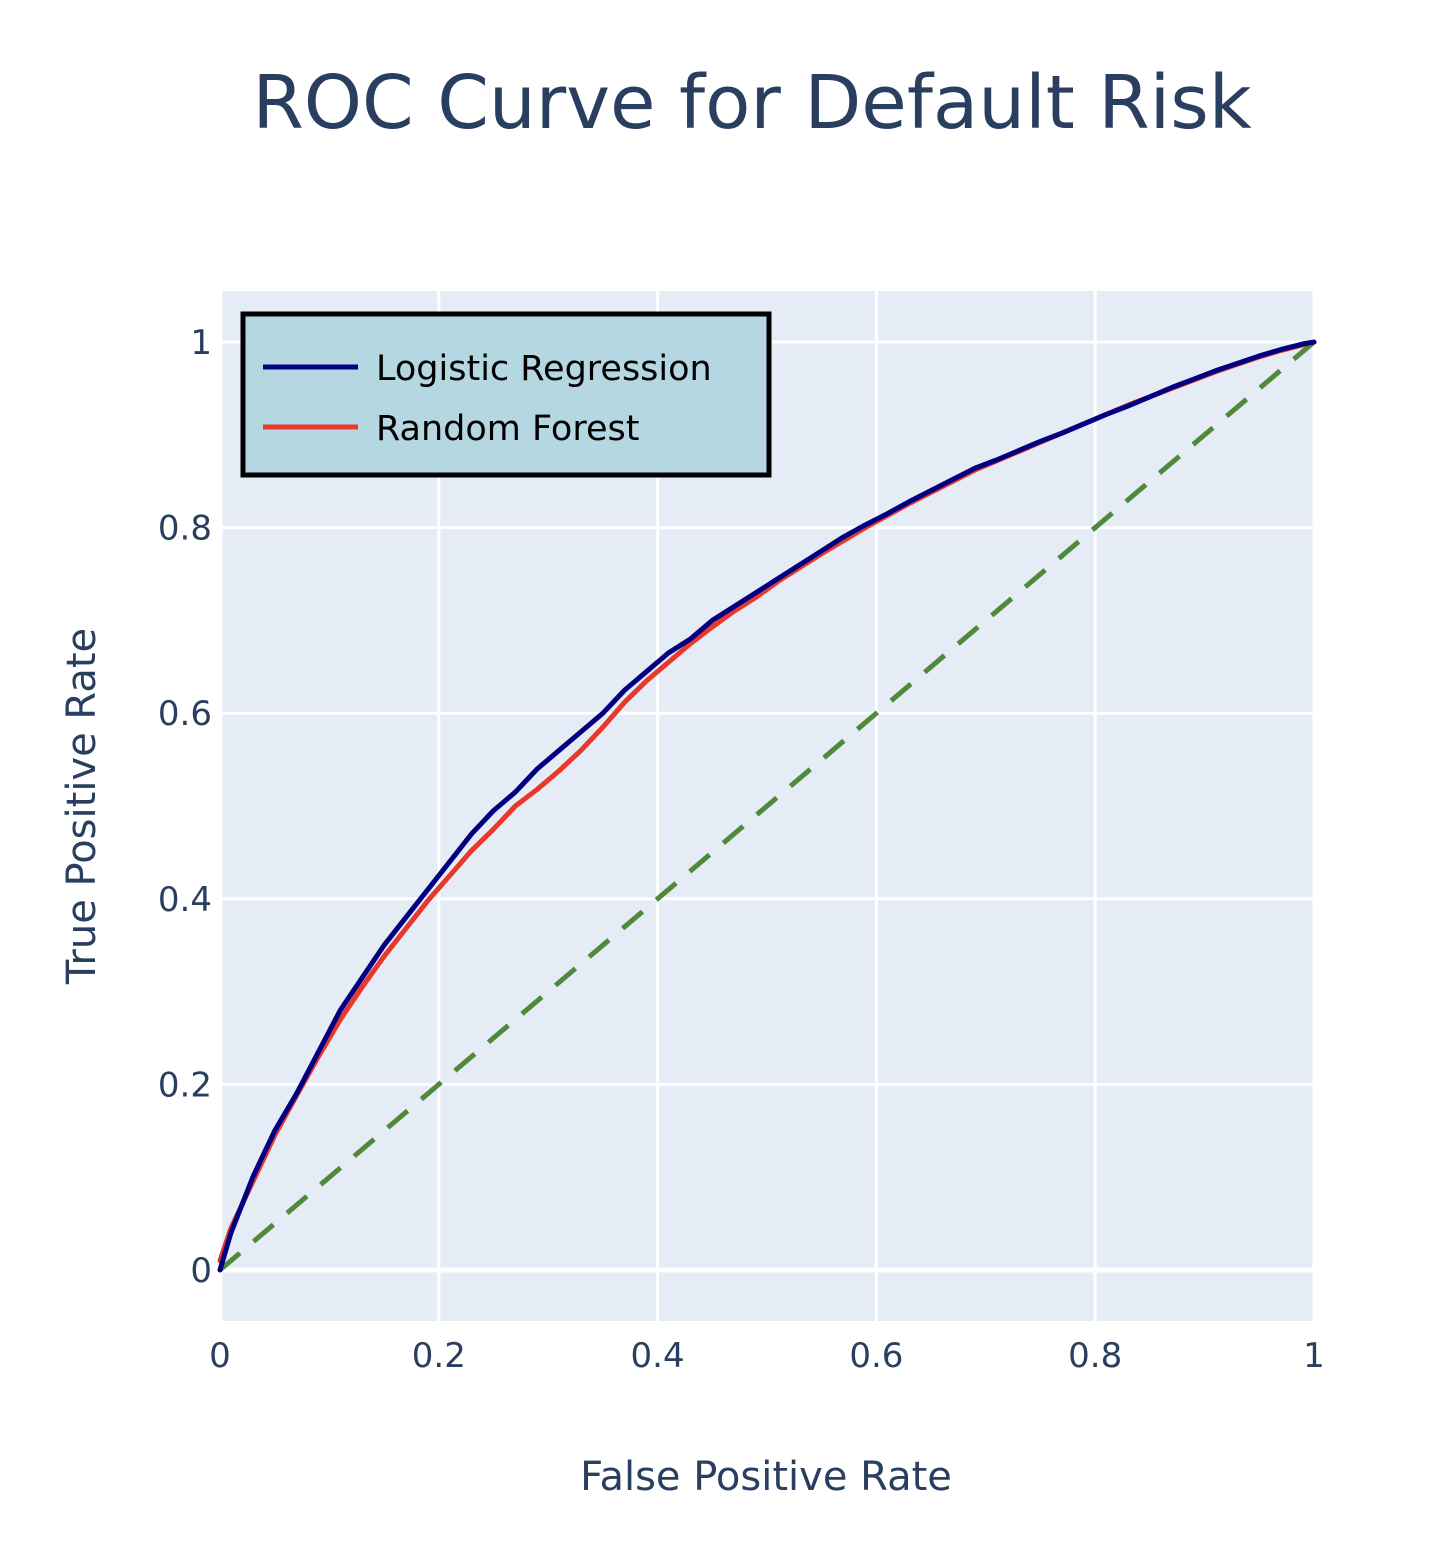  Describe the element at coordinates (507, 429) in the screenshot. I see `legend-label-random-forest: Random Forest` at that location.